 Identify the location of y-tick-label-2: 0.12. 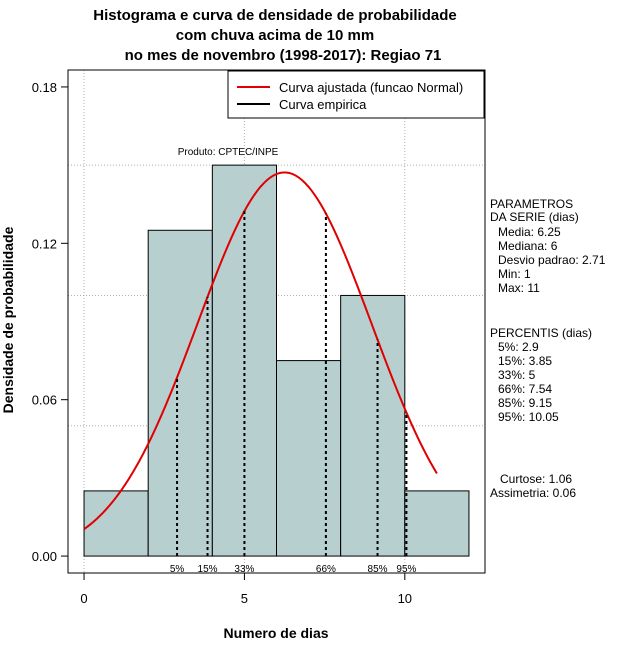
(44, 243).